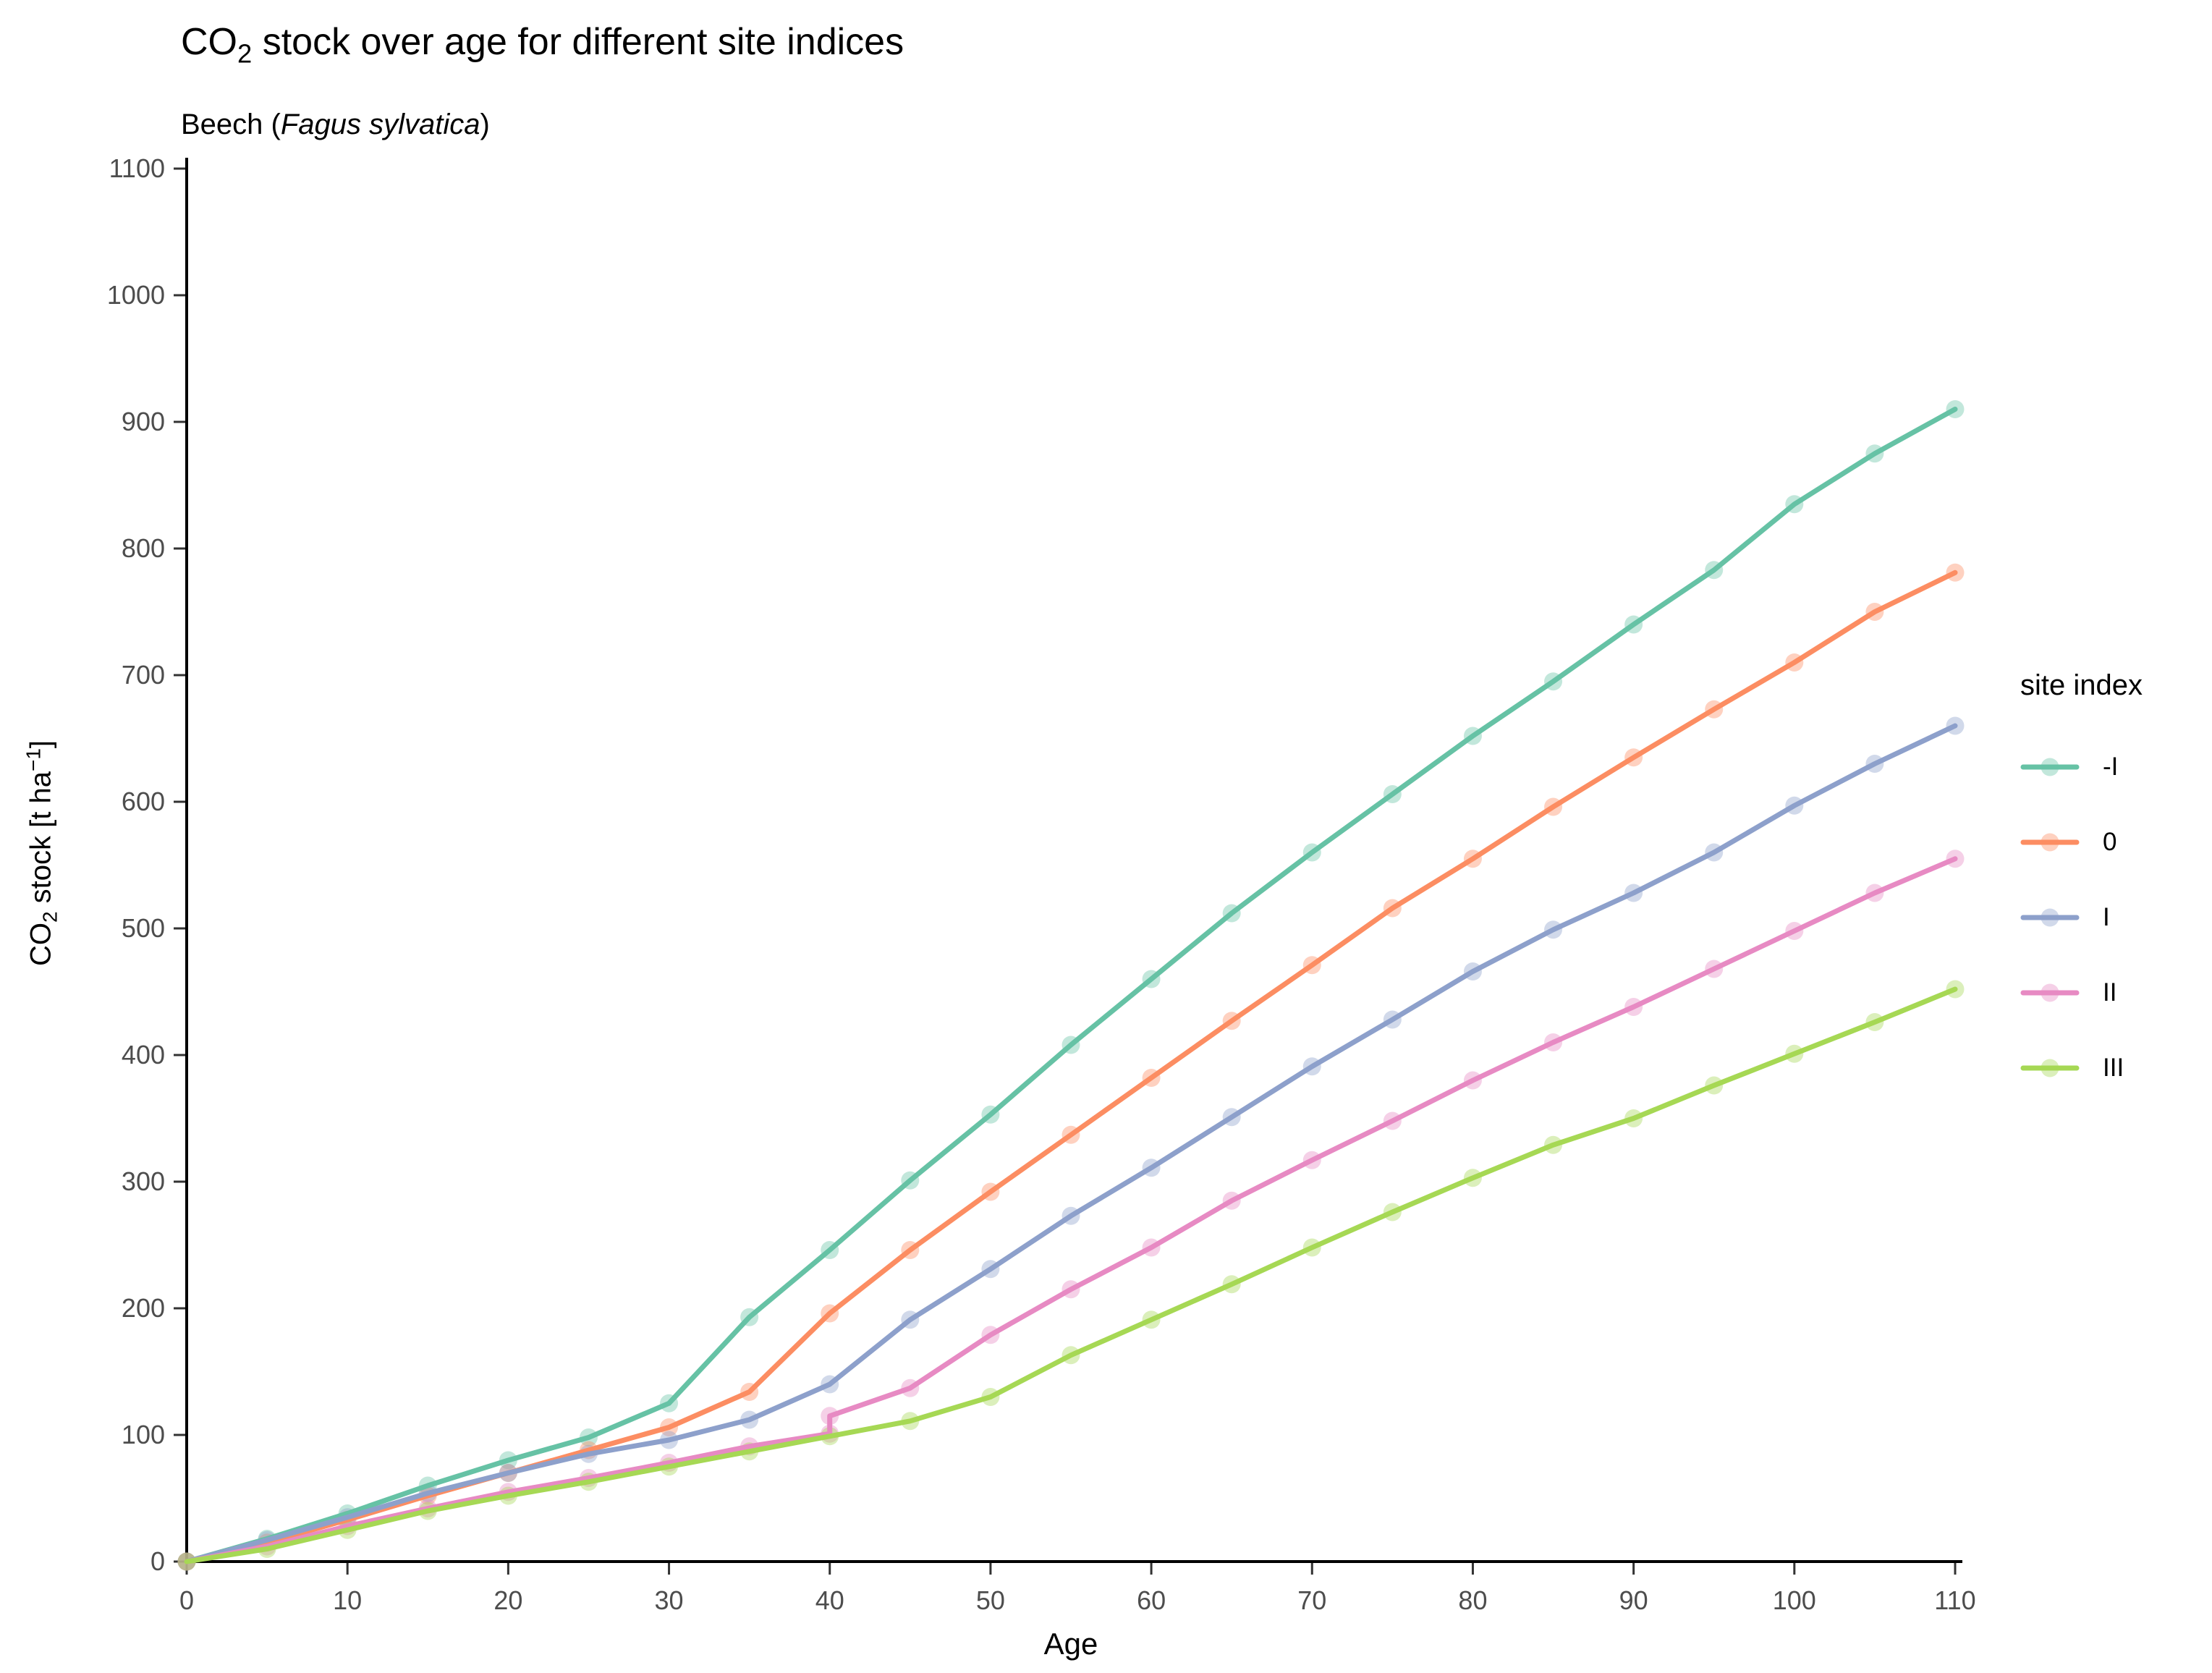 The width and height of the screenshot is (2212, 1673). What do you see at coordinates (186, 1600) in the screenshot?
I see `x-tick-label: 0` at bounding box center [186, 1600].